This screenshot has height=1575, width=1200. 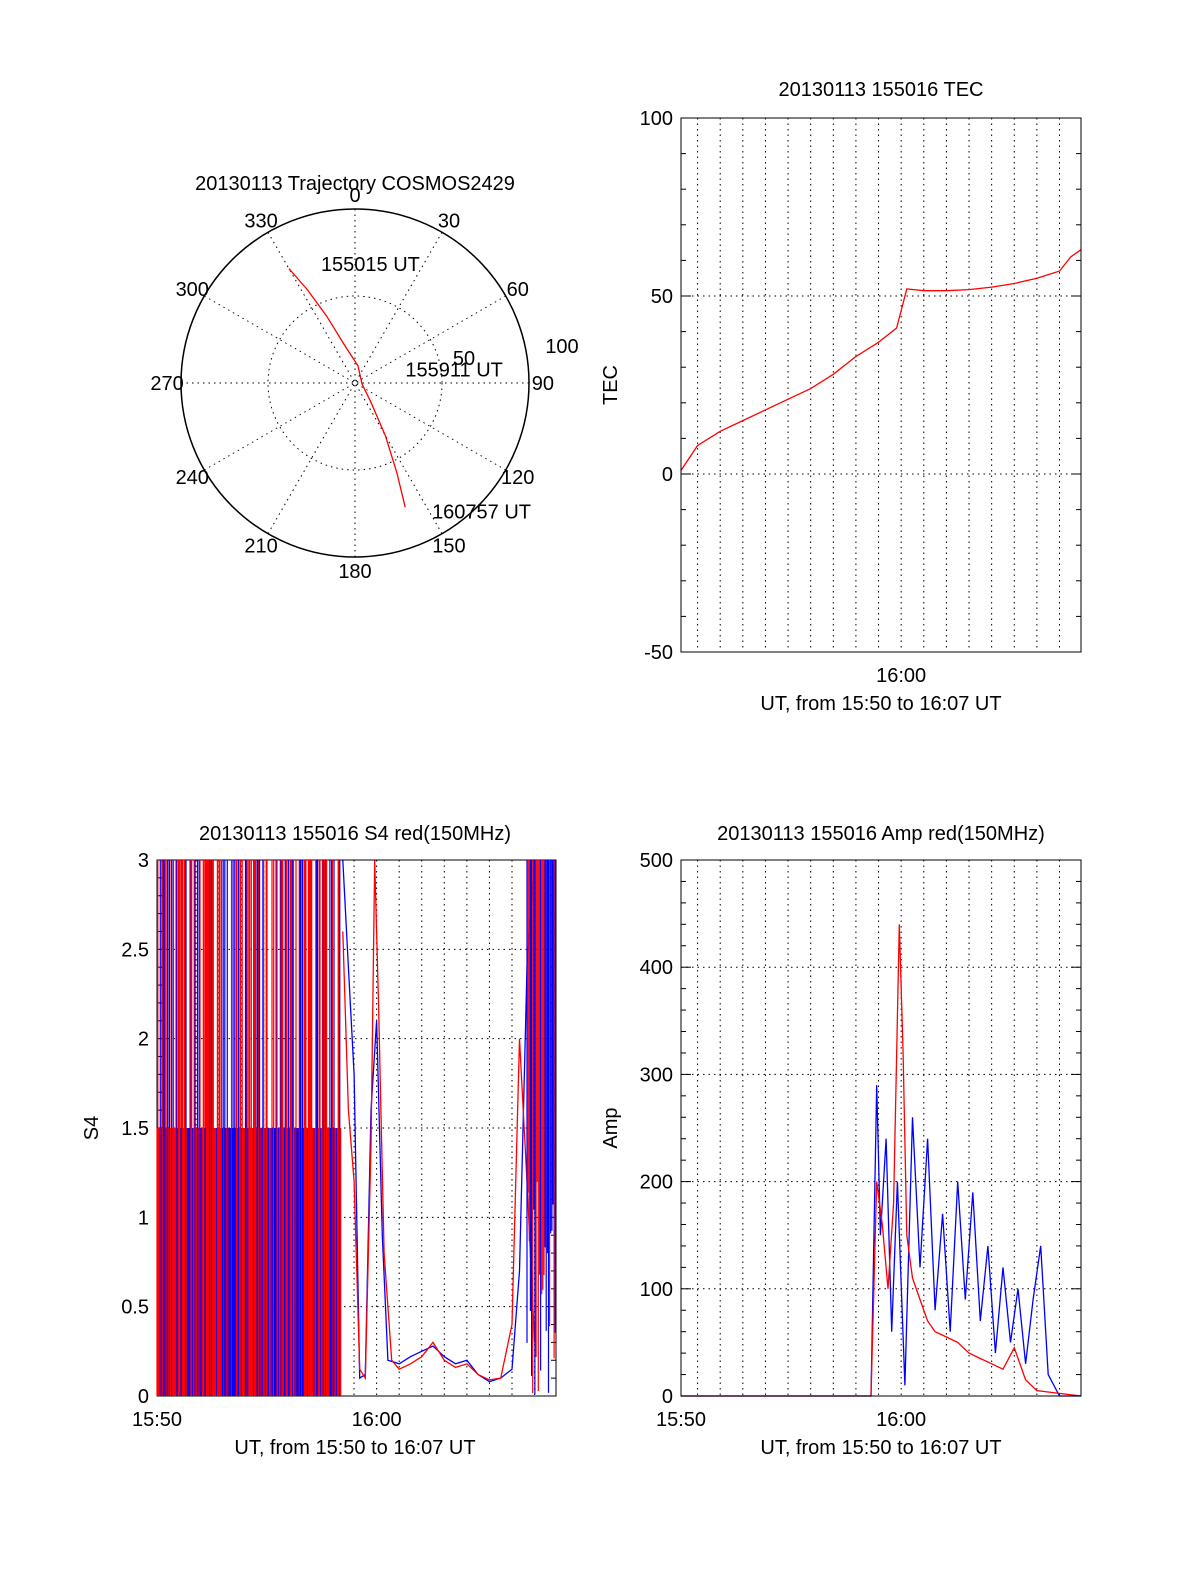 I want to click on trajectory-annotation: 155911 UT, so click(x=453, y=370).